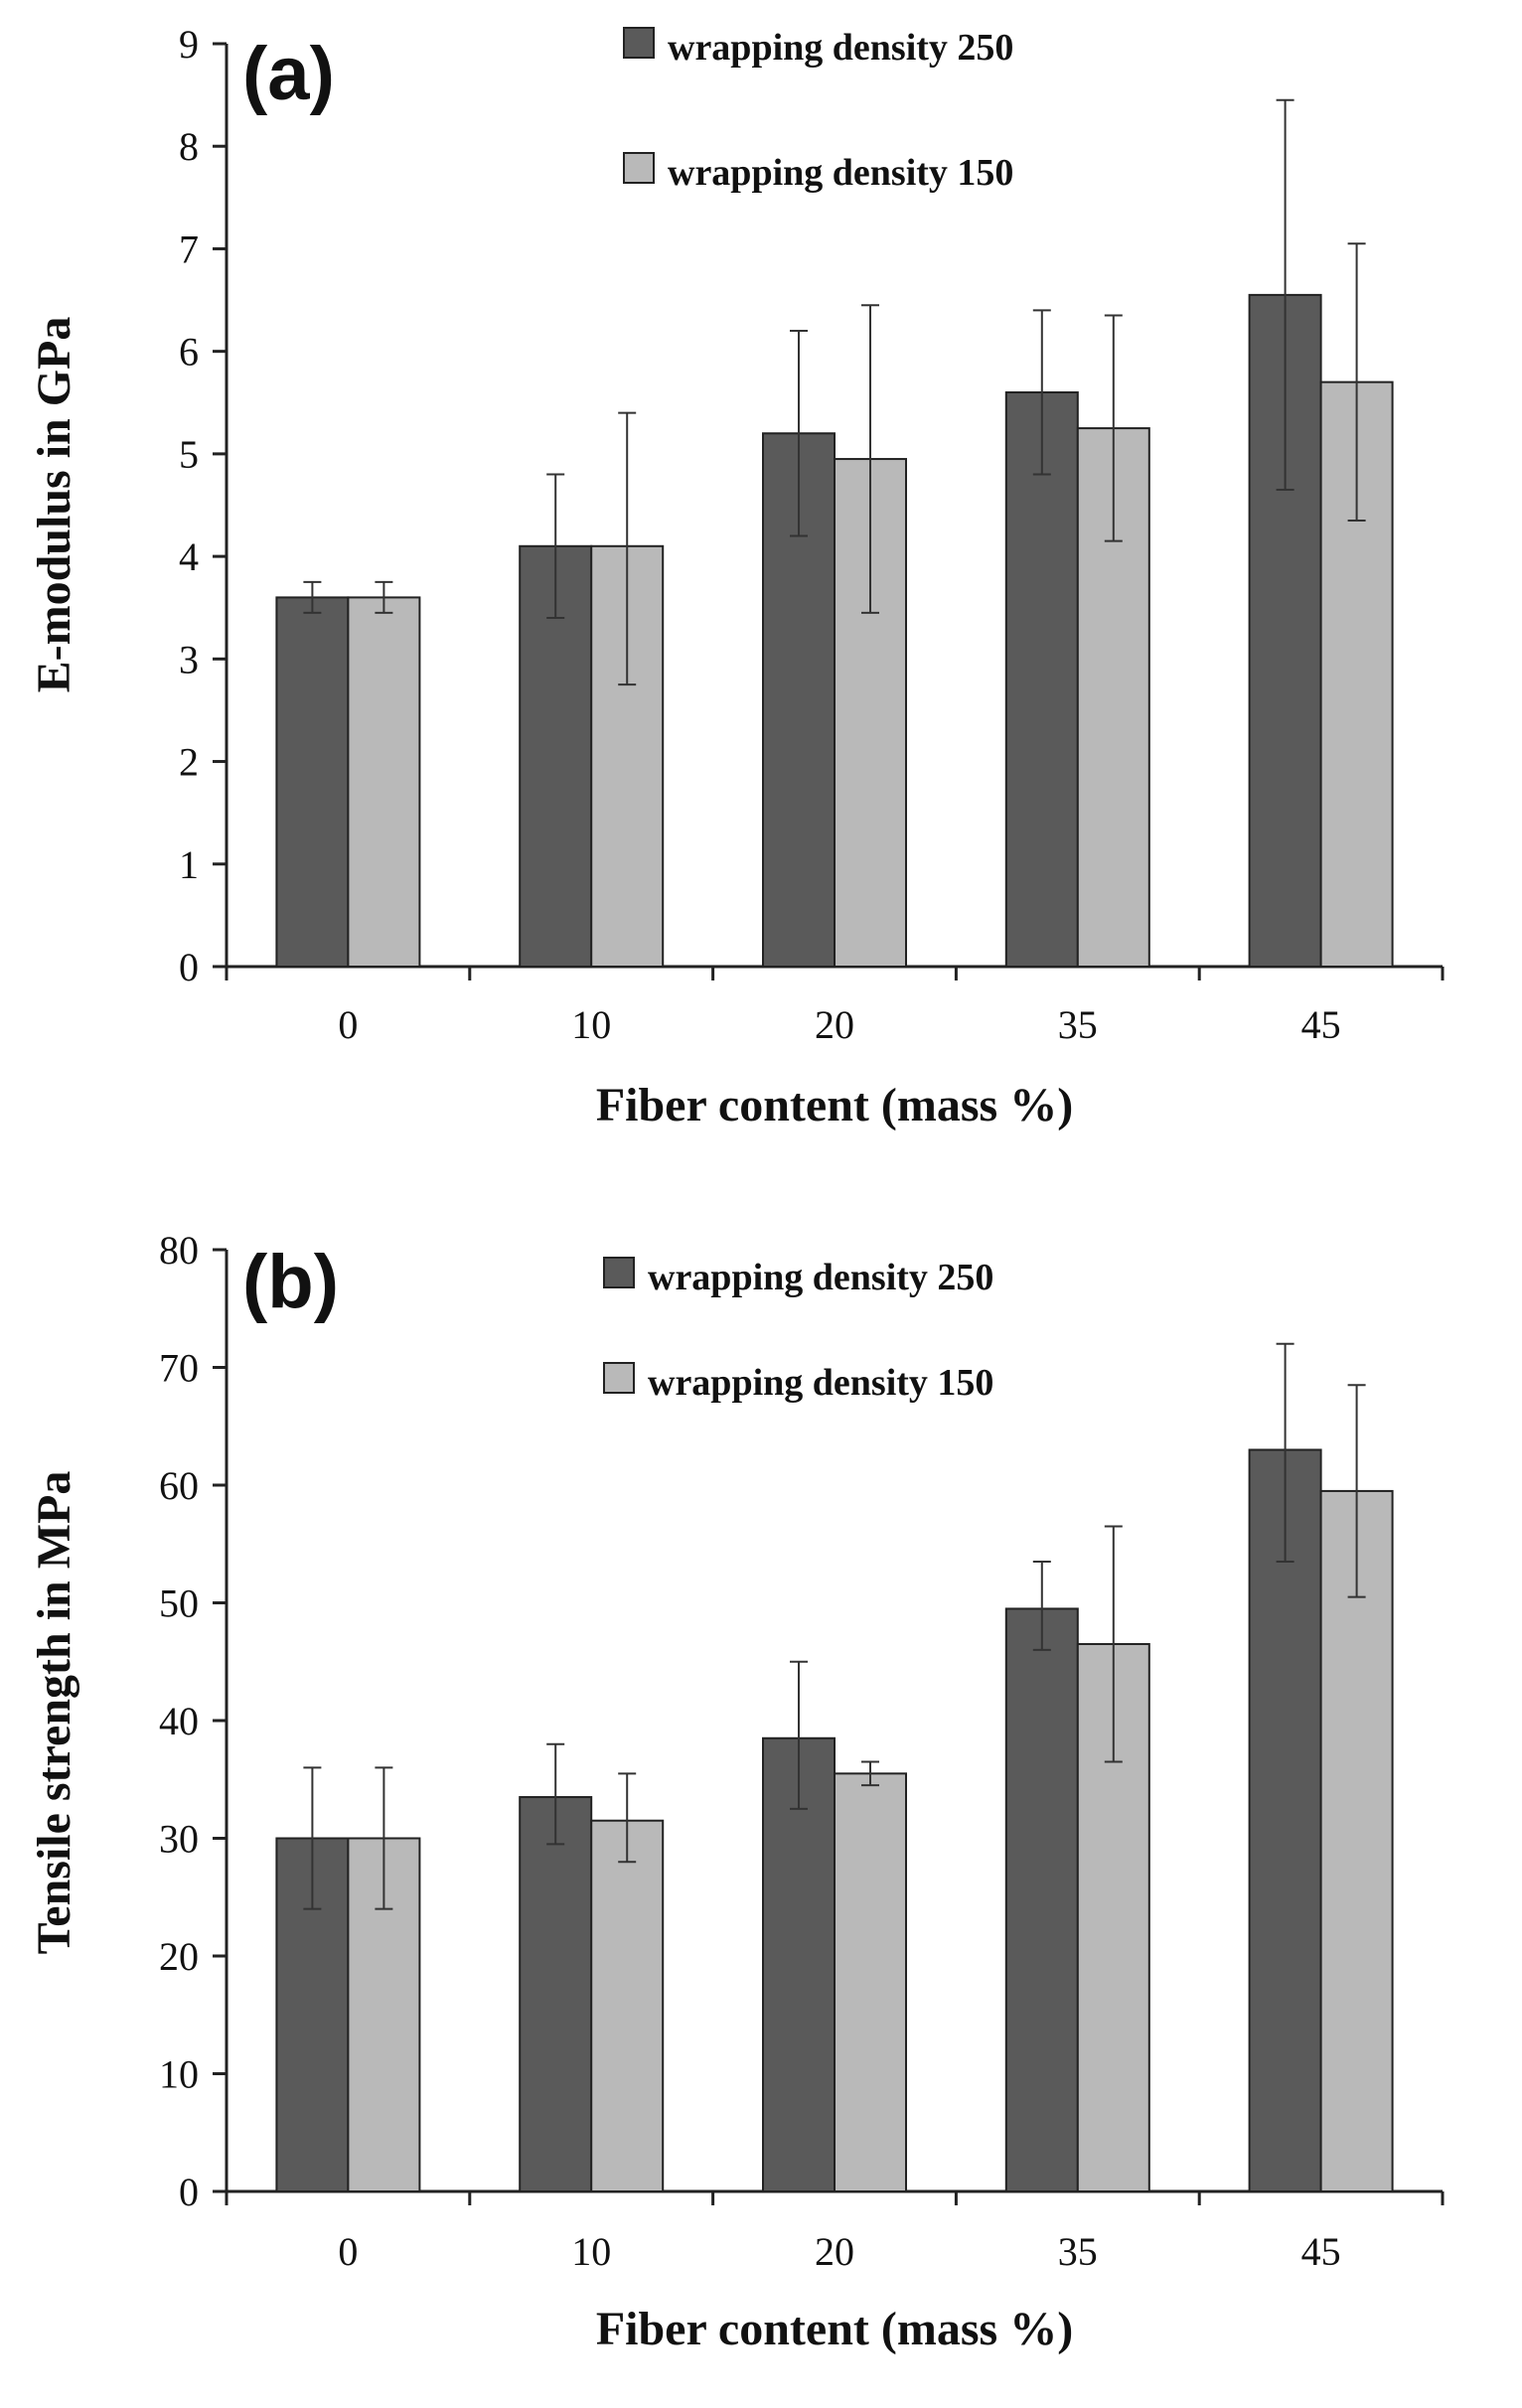  What do you see at coordinates (179, 2075) in the screenshot?
I see `y-tick-label: 10` at bounding box center [179, 2075].